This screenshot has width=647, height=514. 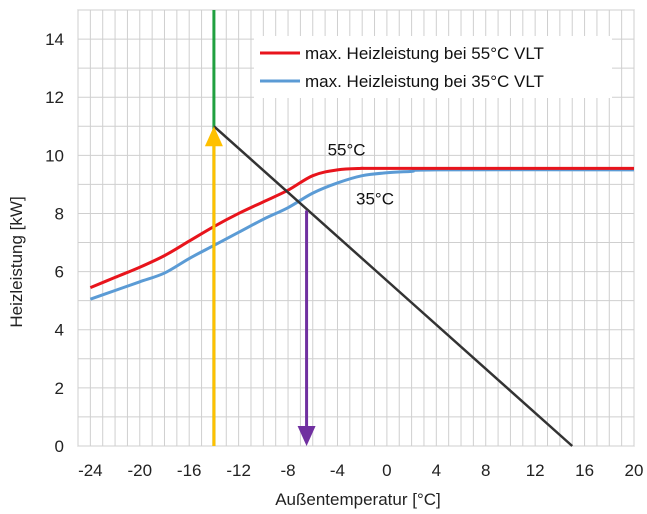 I want to click on curve-annotation: 35°C, so click(x=375, y=199).